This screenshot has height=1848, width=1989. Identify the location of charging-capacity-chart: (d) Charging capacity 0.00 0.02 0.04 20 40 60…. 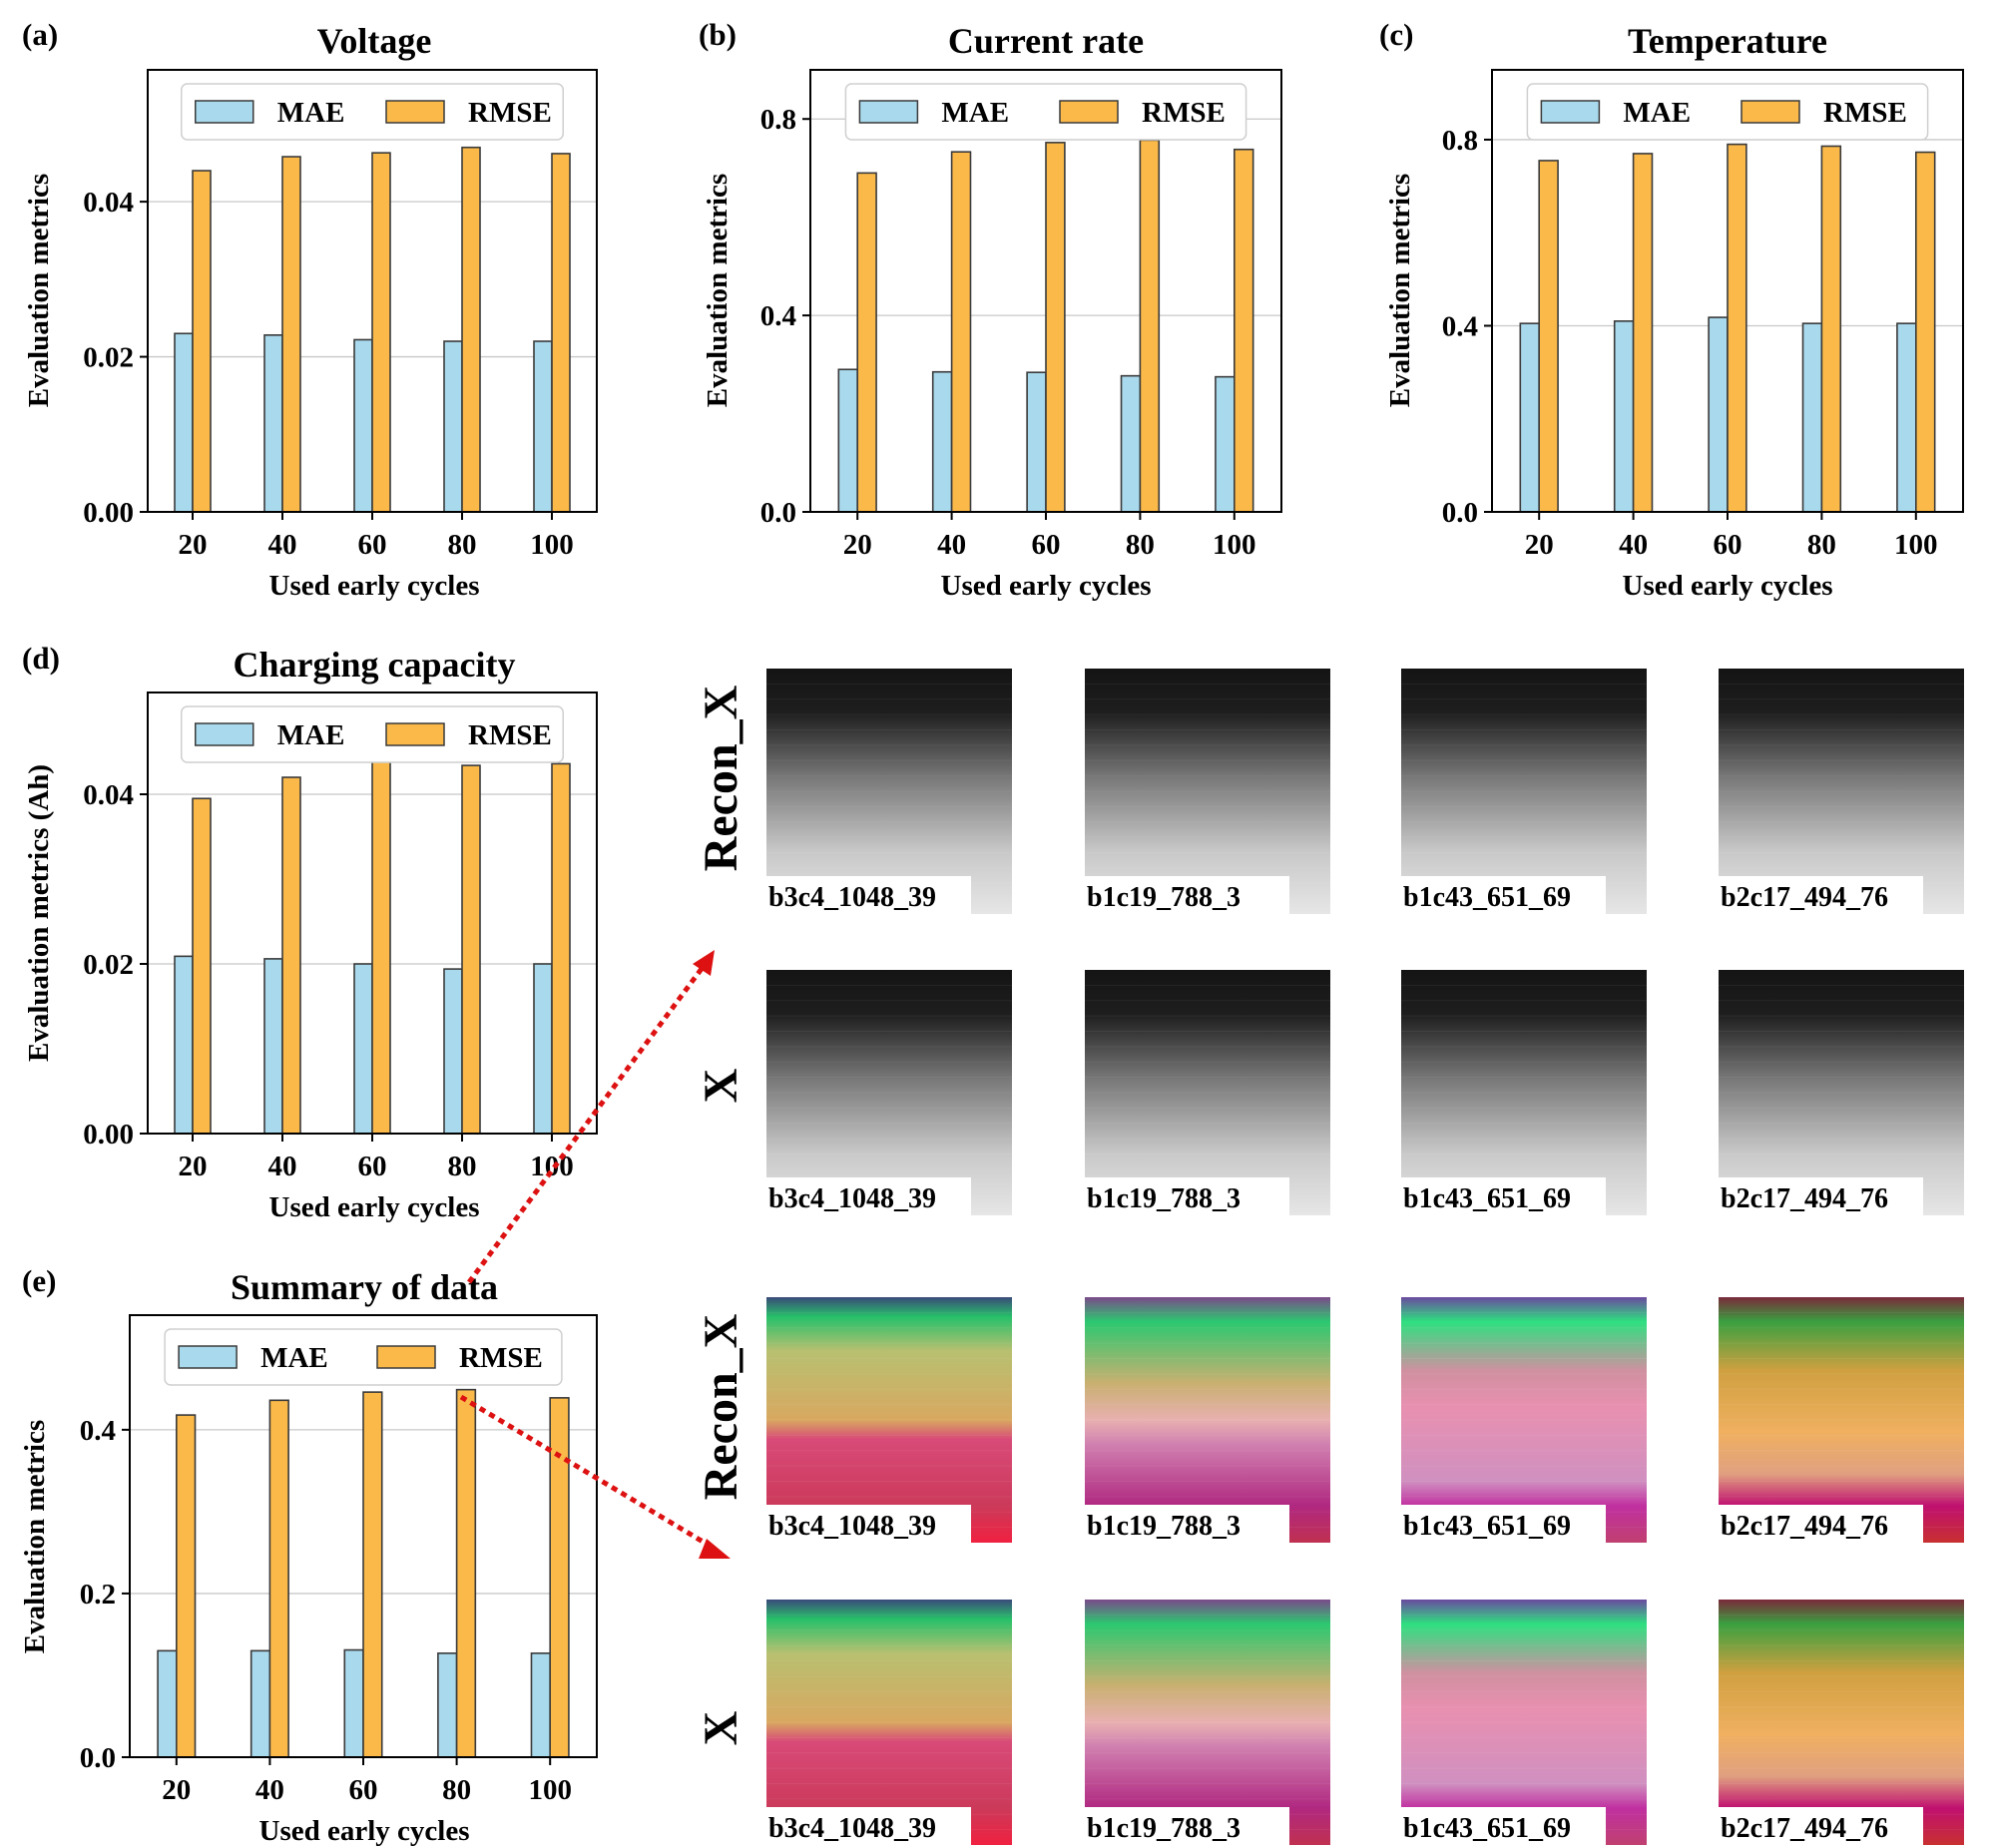
(310, 932).